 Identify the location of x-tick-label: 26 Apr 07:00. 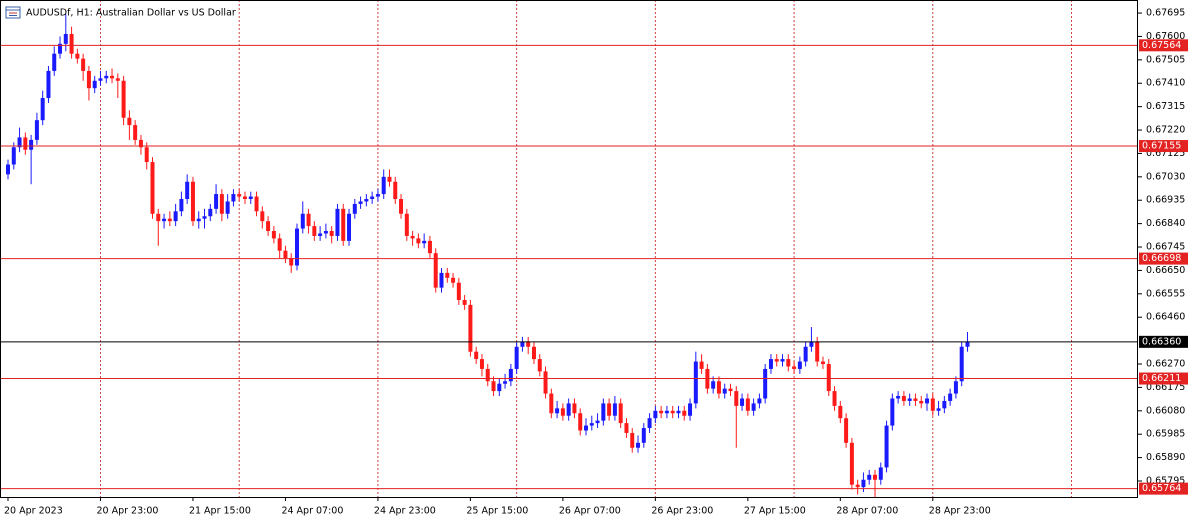
(590, 511).